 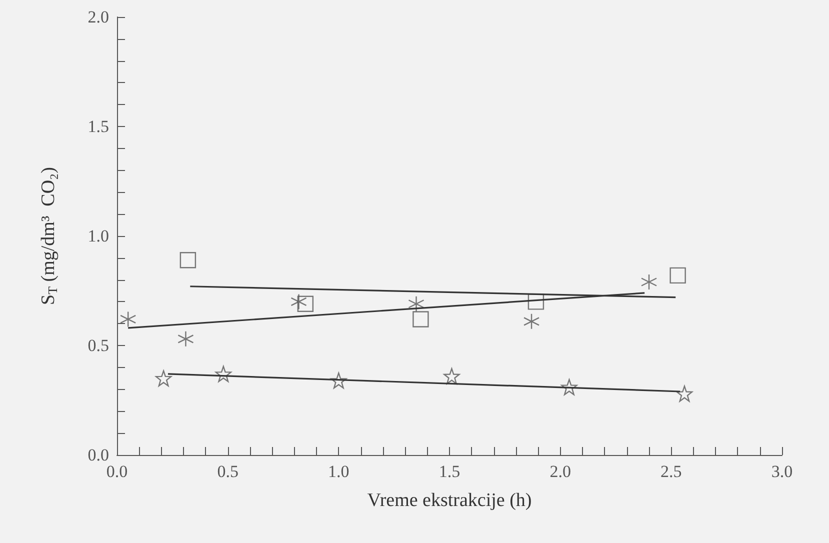 I want to click on x-tick-label: 2.0, so click(x=560, y=471).